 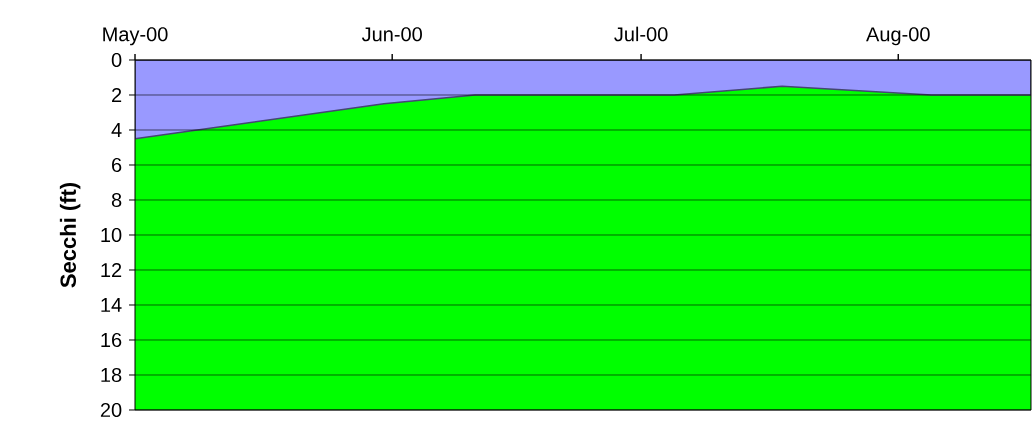 What do you see at coordinates (70, 235) in the screenshot?
I see `y-axis-title: Secchi (ft)` at bounding box center [70, 235].